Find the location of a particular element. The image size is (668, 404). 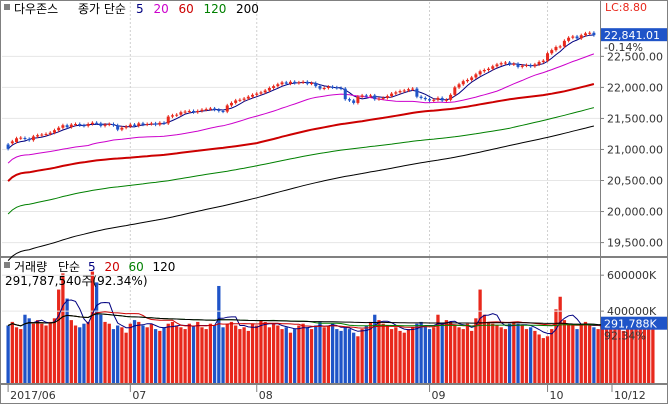

volume-ma-legend-120: 120 is located at coordinates (164, 267).